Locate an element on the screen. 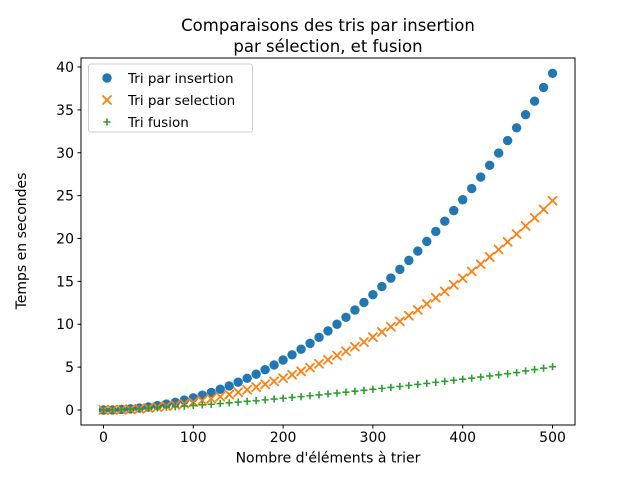  x-axis-label: Nombre d'éléments à trier is located at coordinates (328, 459).